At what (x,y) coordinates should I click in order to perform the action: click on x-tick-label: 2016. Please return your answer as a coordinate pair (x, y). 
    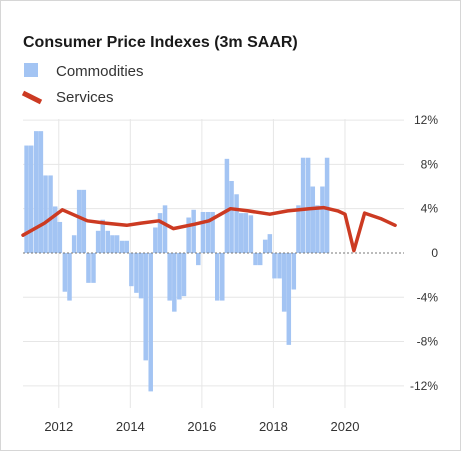
    Looking at the image, I should click on (201, 426).